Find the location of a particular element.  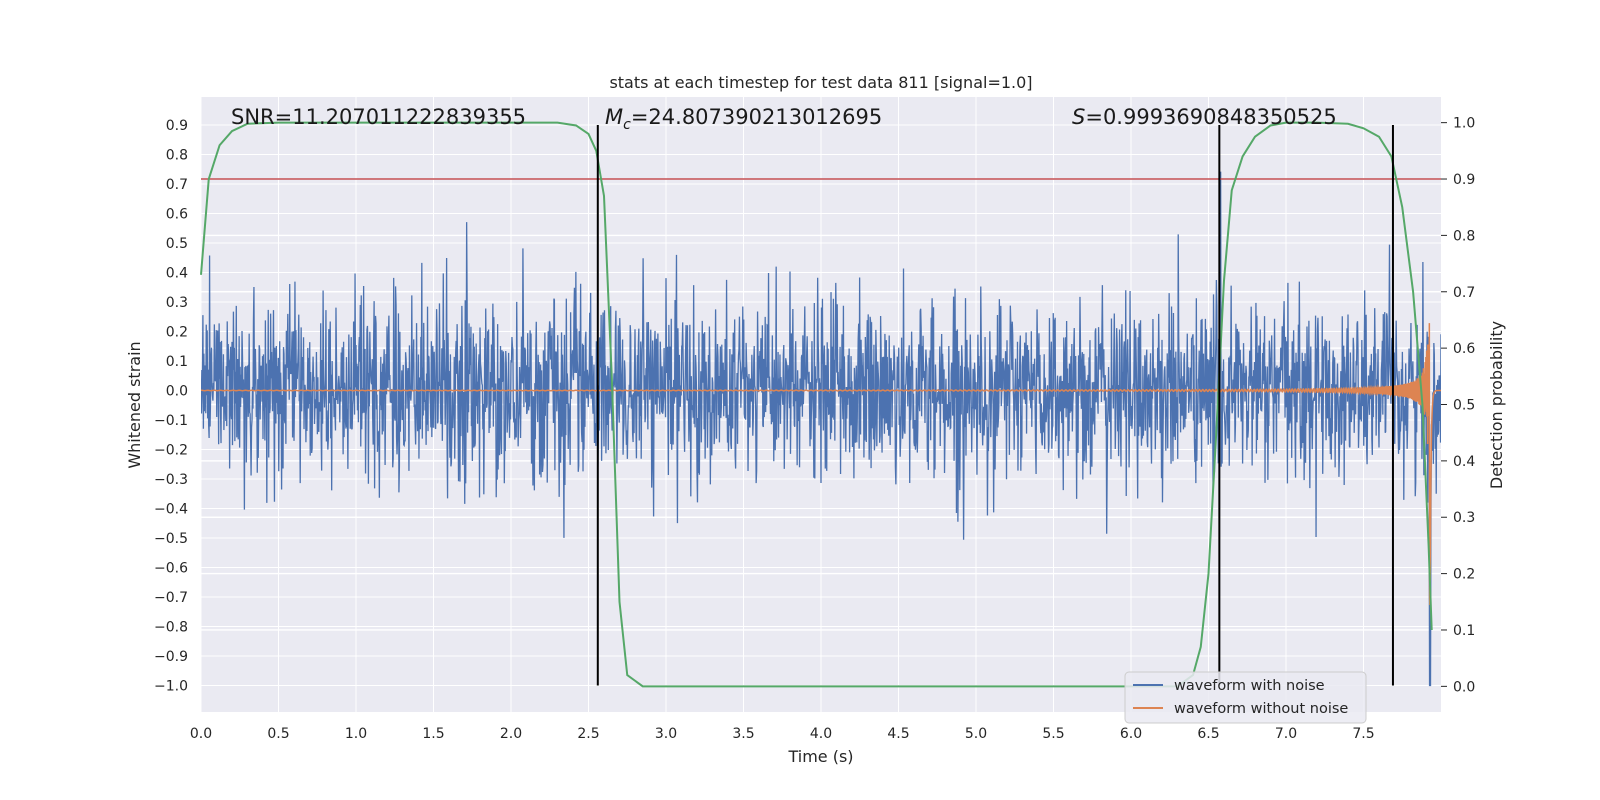

score-symbol: S is located at coordinates (1078, 117).